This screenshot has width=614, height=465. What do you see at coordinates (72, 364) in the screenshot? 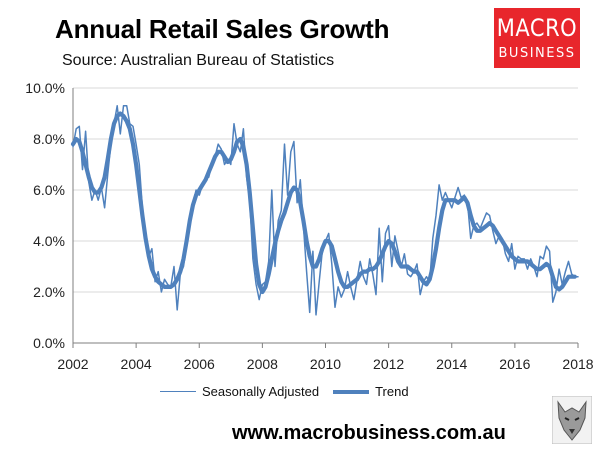
I see `x-tick-label: 2002` at bounding box center [72, 364].